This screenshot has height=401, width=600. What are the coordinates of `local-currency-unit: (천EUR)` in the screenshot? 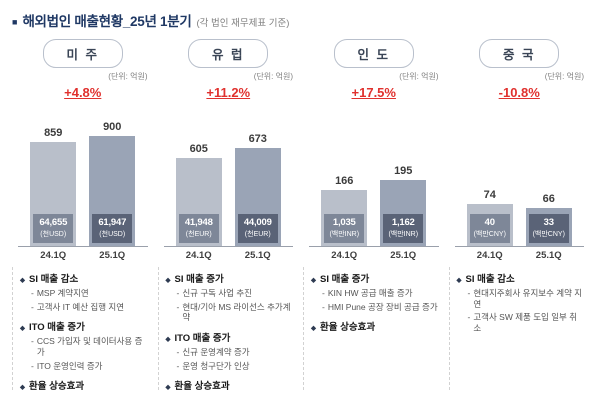 It's located at (198, 234).